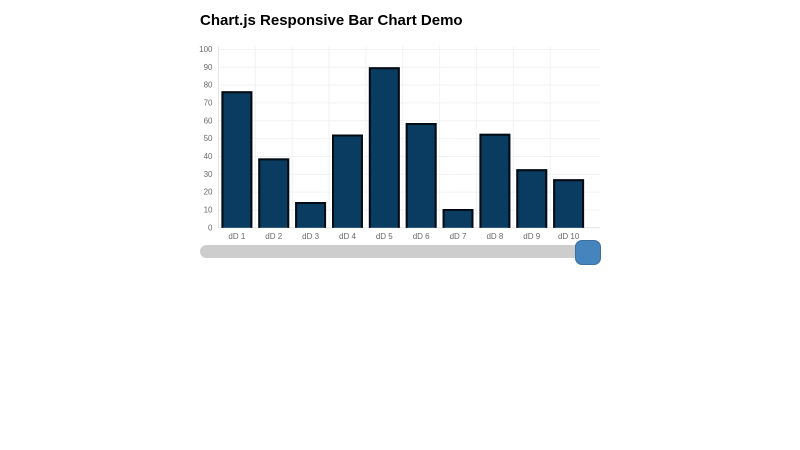 The height and width of the screenshot is (450, 800). What do you see at coordinates (273, 236) in the screenshot?
I see `svg-text: dD 2` at bounding box center [273, 236].